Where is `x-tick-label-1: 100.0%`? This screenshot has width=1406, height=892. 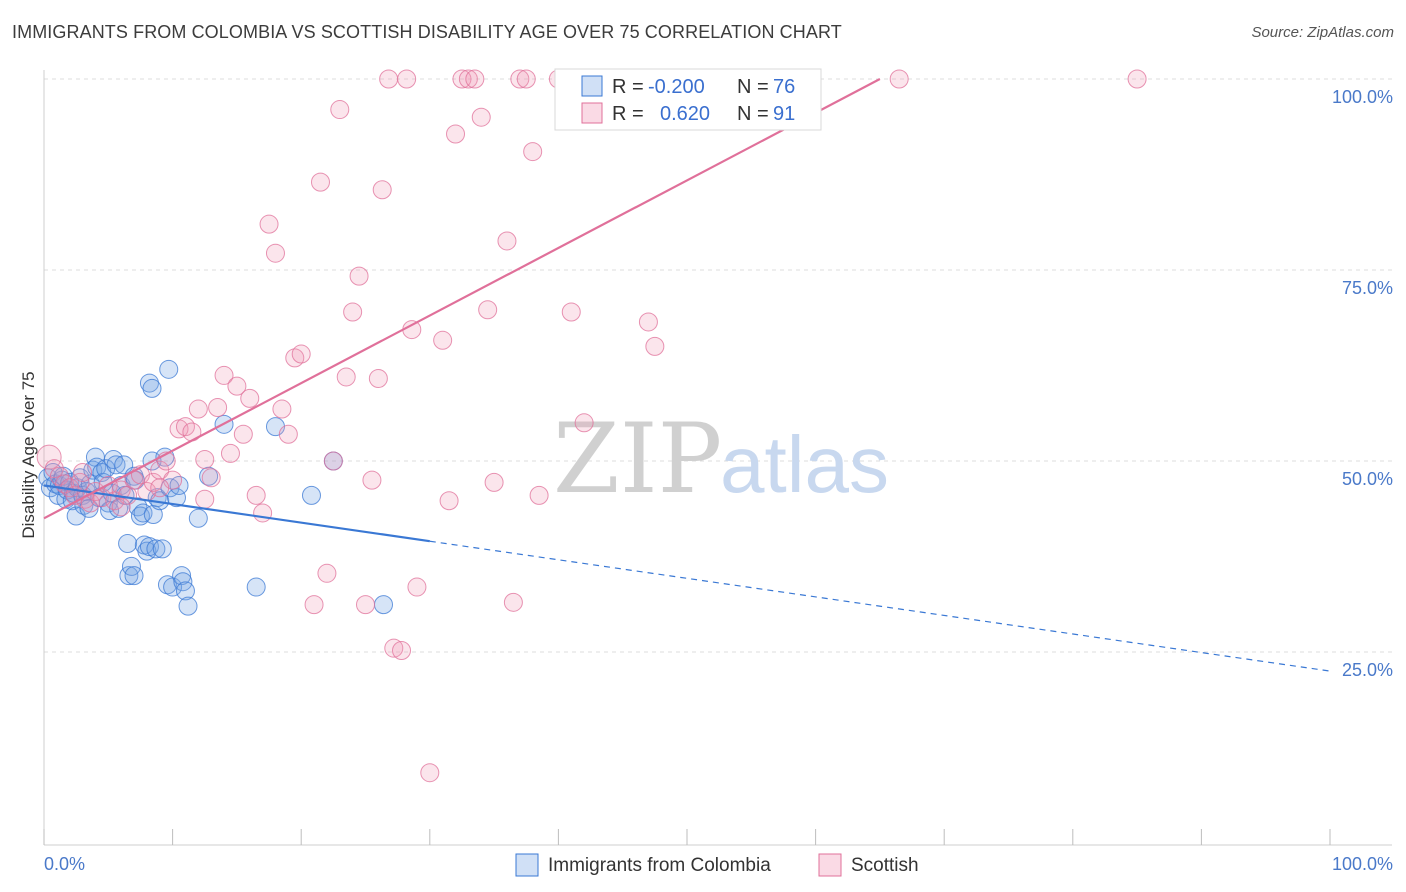 x-tick-label-1: 100.0% is located at coordinates (1362, 864).